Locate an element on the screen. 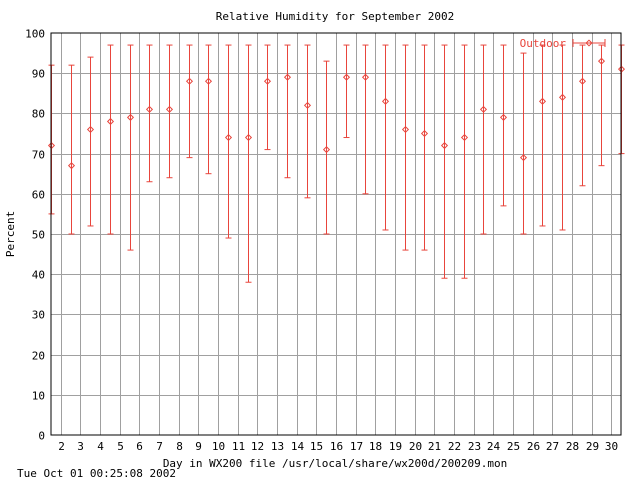 The width and height of the screenshot is (640, 480). y-tick-label: 50 is located at coordinates (38, 235).